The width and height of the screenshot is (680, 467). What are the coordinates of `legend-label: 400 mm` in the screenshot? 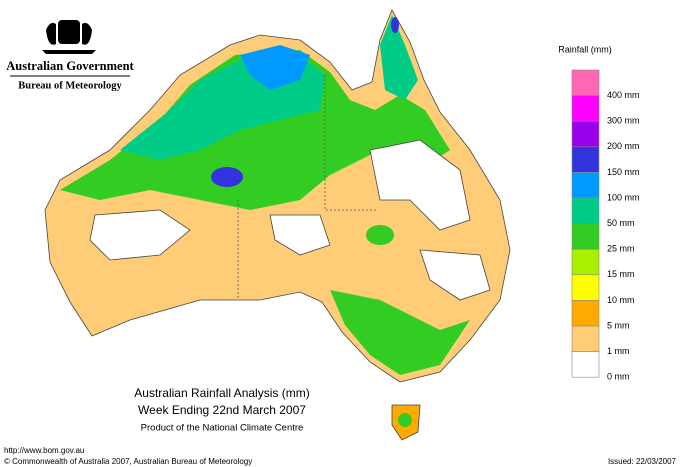 It's located at (623, 95).